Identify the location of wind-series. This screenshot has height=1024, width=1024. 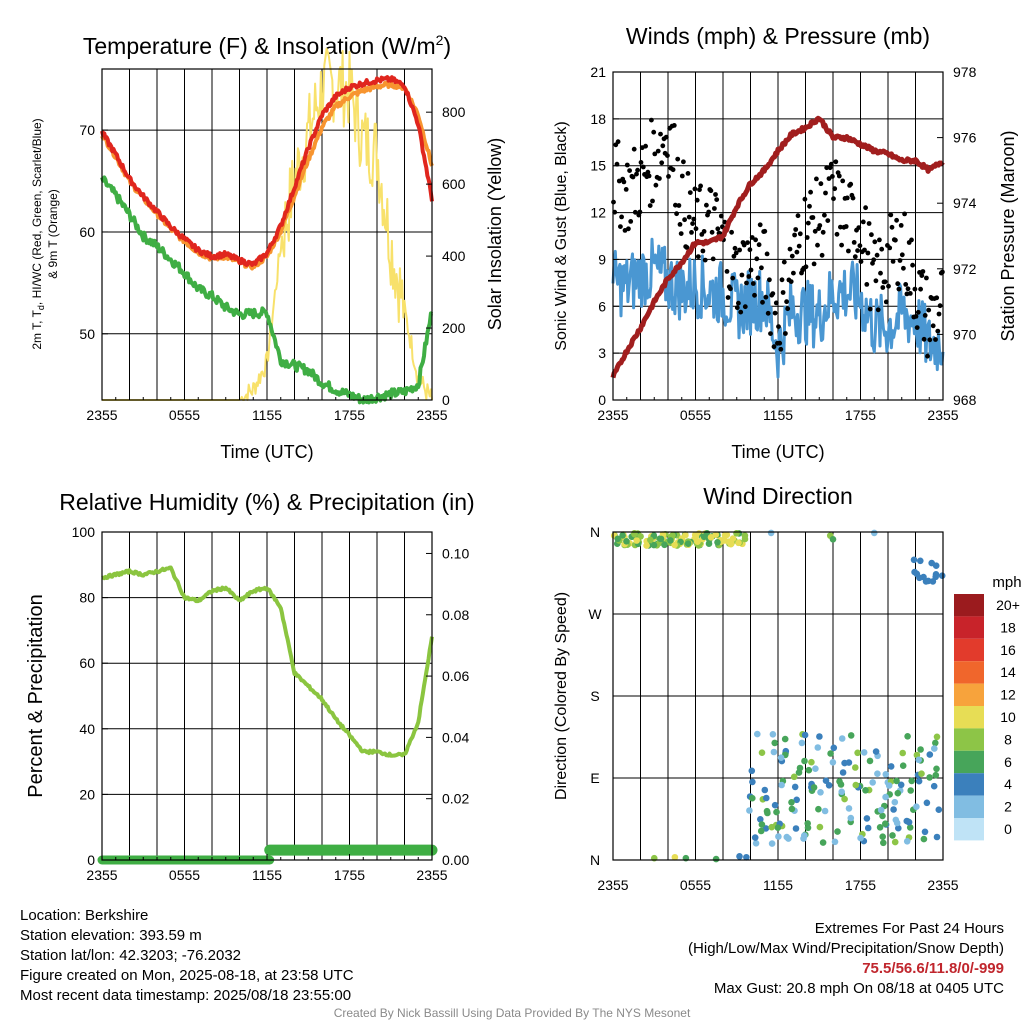
(777, 247).